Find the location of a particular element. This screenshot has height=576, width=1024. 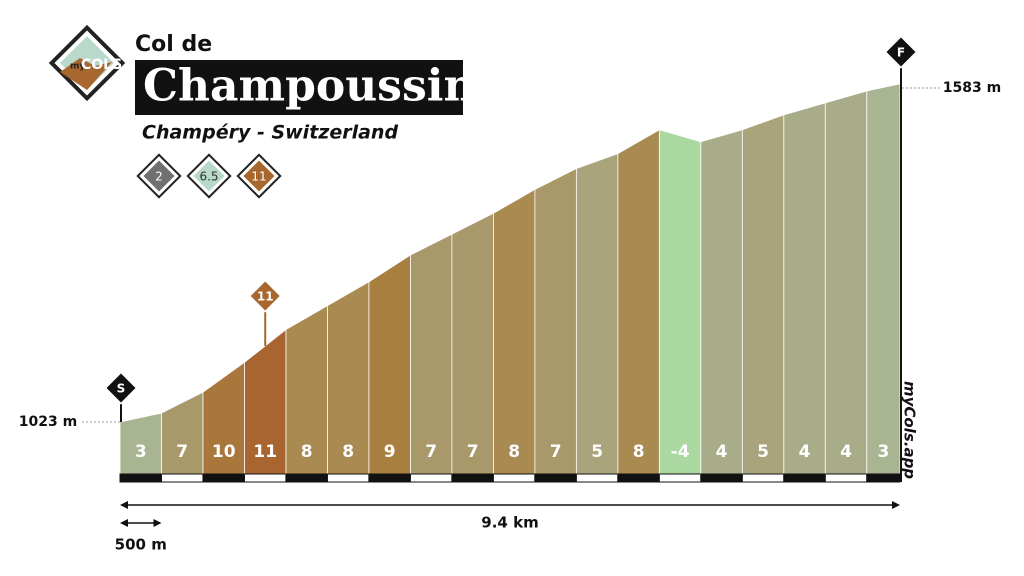

gradient-label: 10 is located at coordinates (224, 452).